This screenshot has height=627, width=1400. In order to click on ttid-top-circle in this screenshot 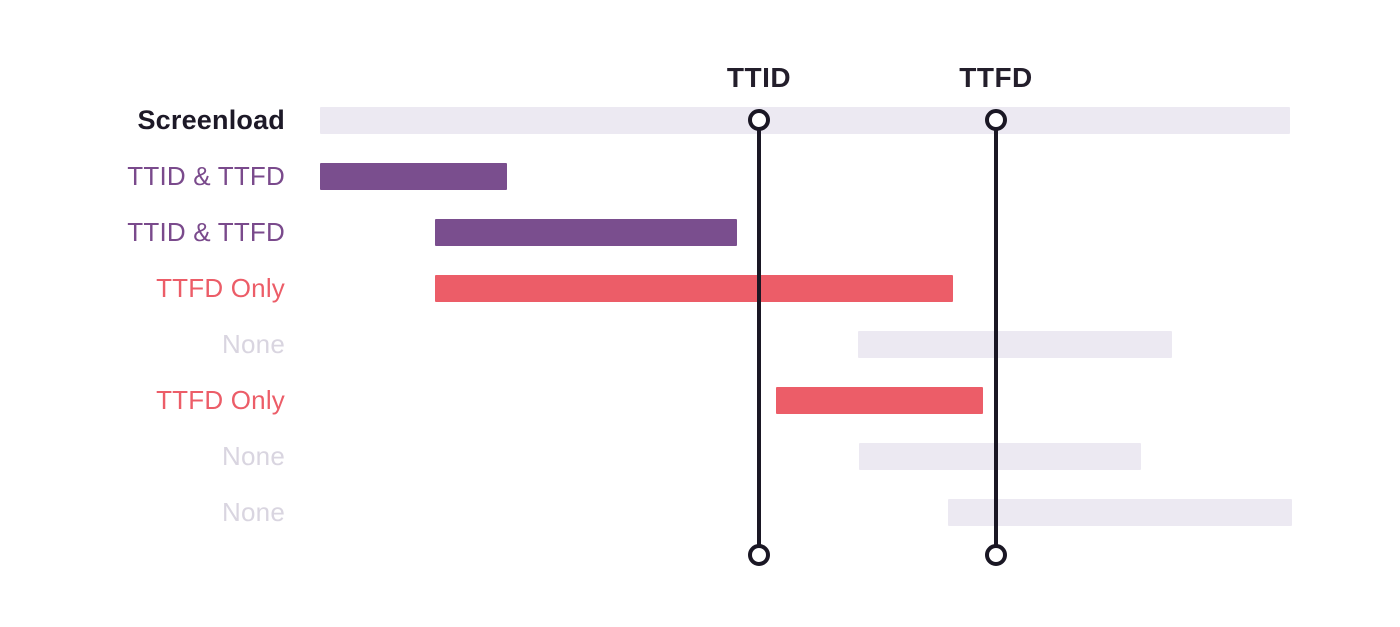, I will do `click(759, 120)`.